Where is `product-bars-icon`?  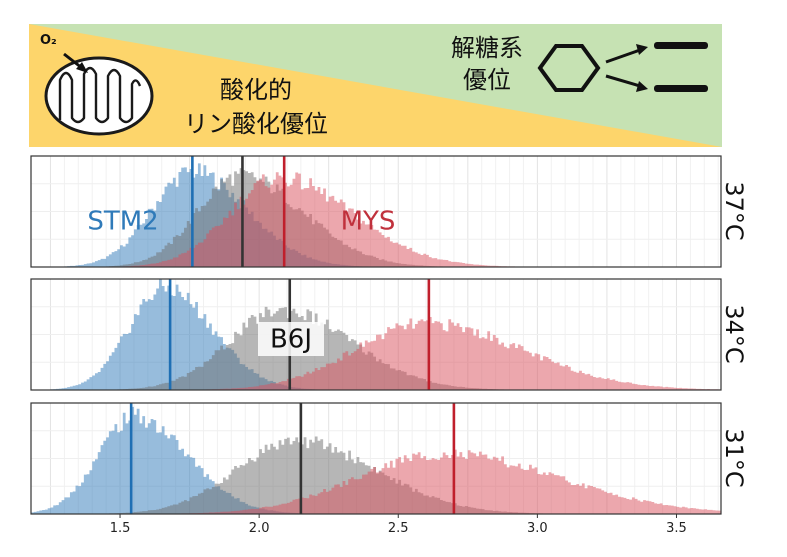
product-bars-icon is located at coordinates (681, 67).